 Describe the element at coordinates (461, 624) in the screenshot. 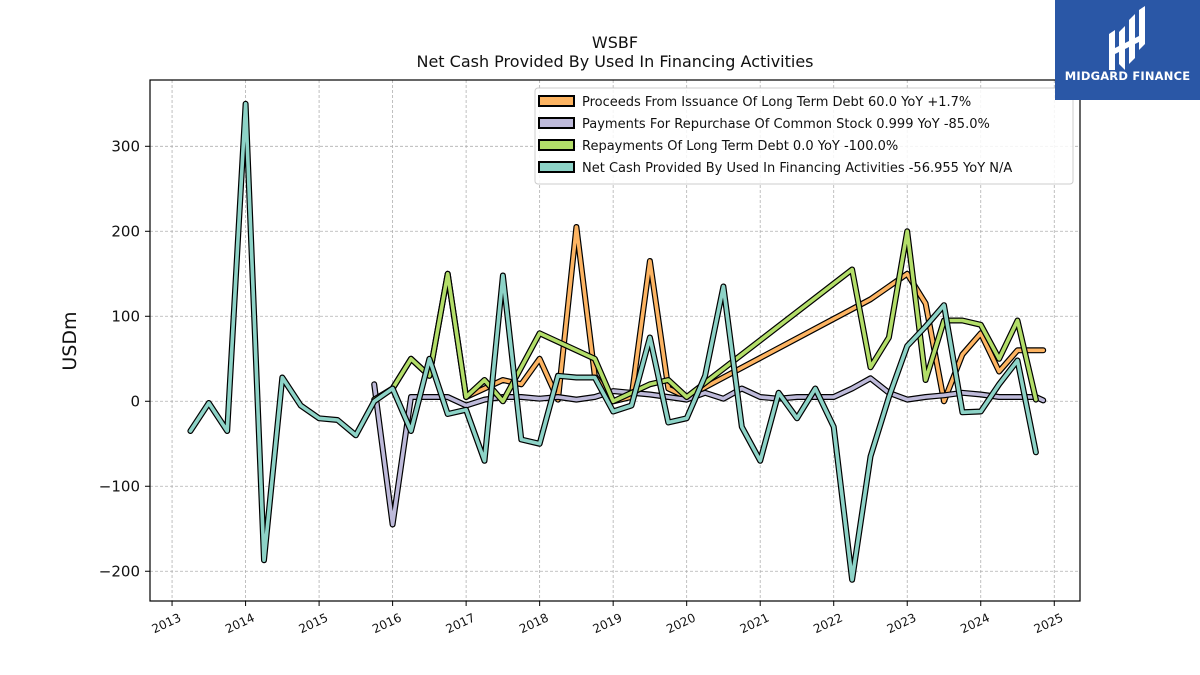

I see `x-tick-label: 2017` at that location.